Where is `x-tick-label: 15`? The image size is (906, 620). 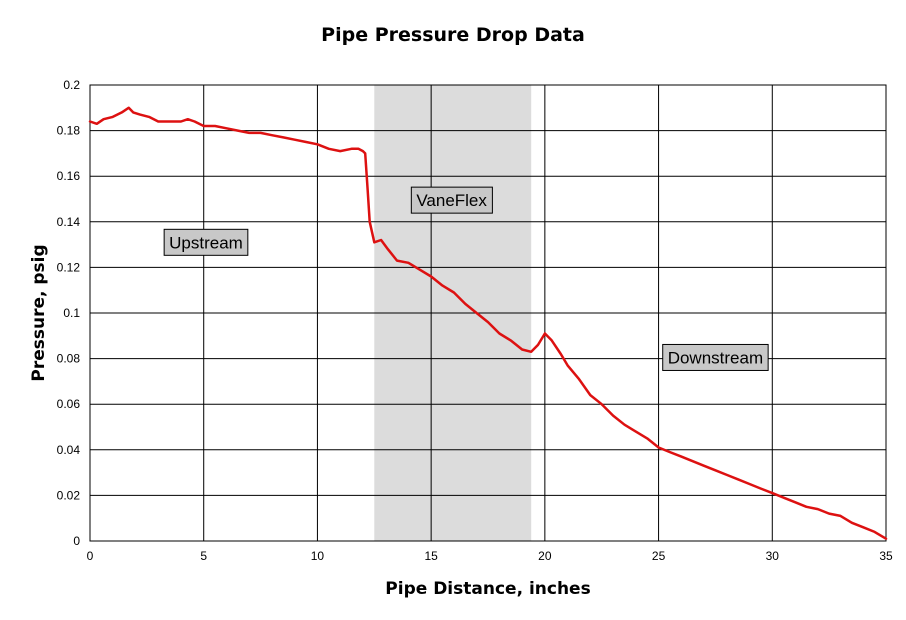 x-tick-label: 15 is located at coordinates (431, 556).